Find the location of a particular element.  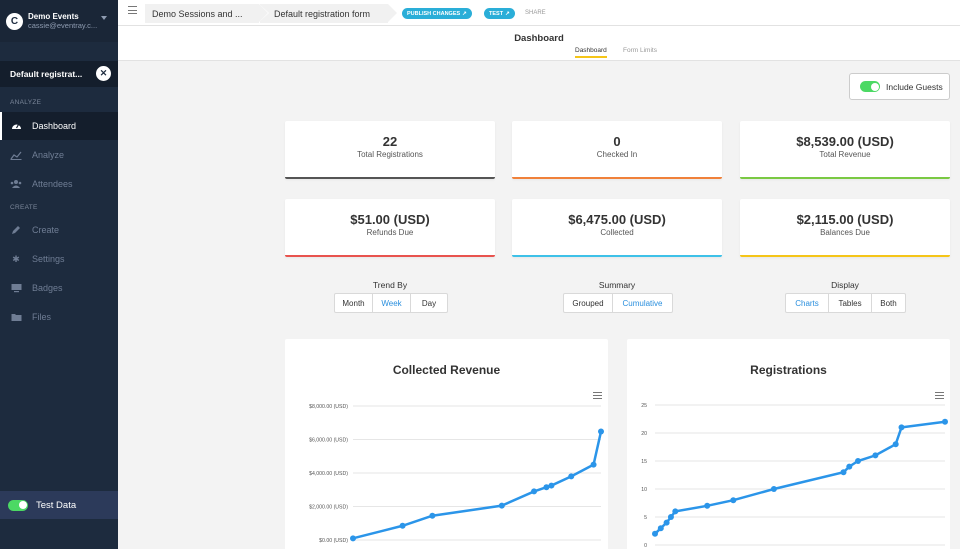

trend-week-button: Week is located at coordinates (392, 303).